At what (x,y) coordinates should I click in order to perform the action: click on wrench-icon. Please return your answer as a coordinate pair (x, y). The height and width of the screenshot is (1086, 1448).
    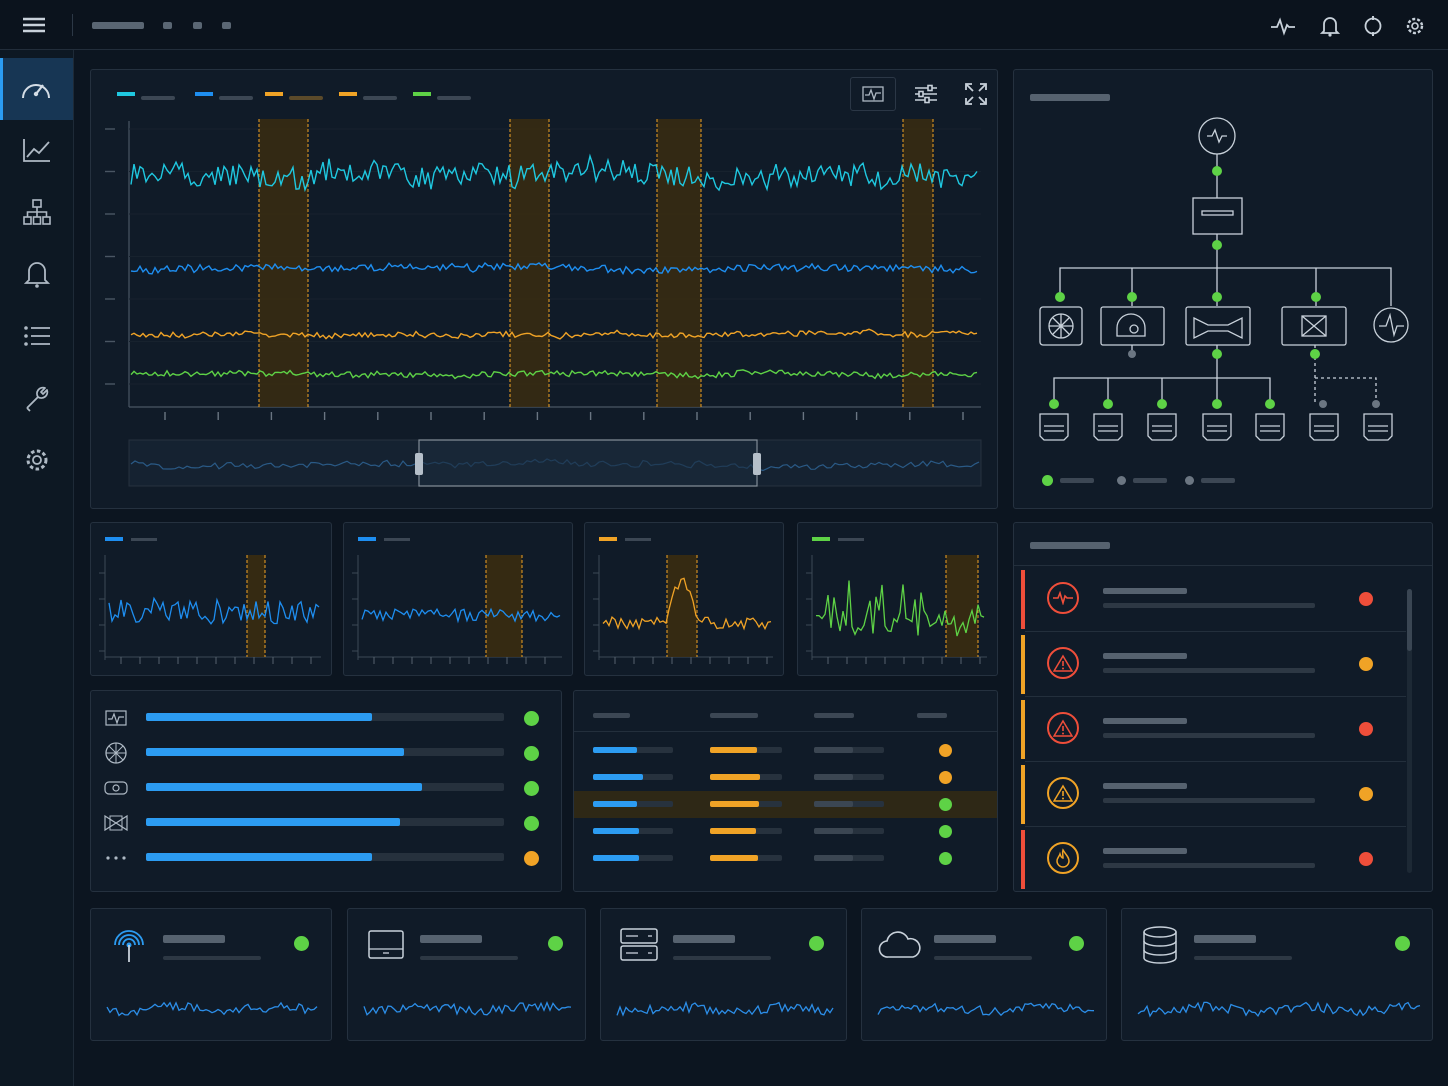
    Looking at the image, I should click on (37, 398).